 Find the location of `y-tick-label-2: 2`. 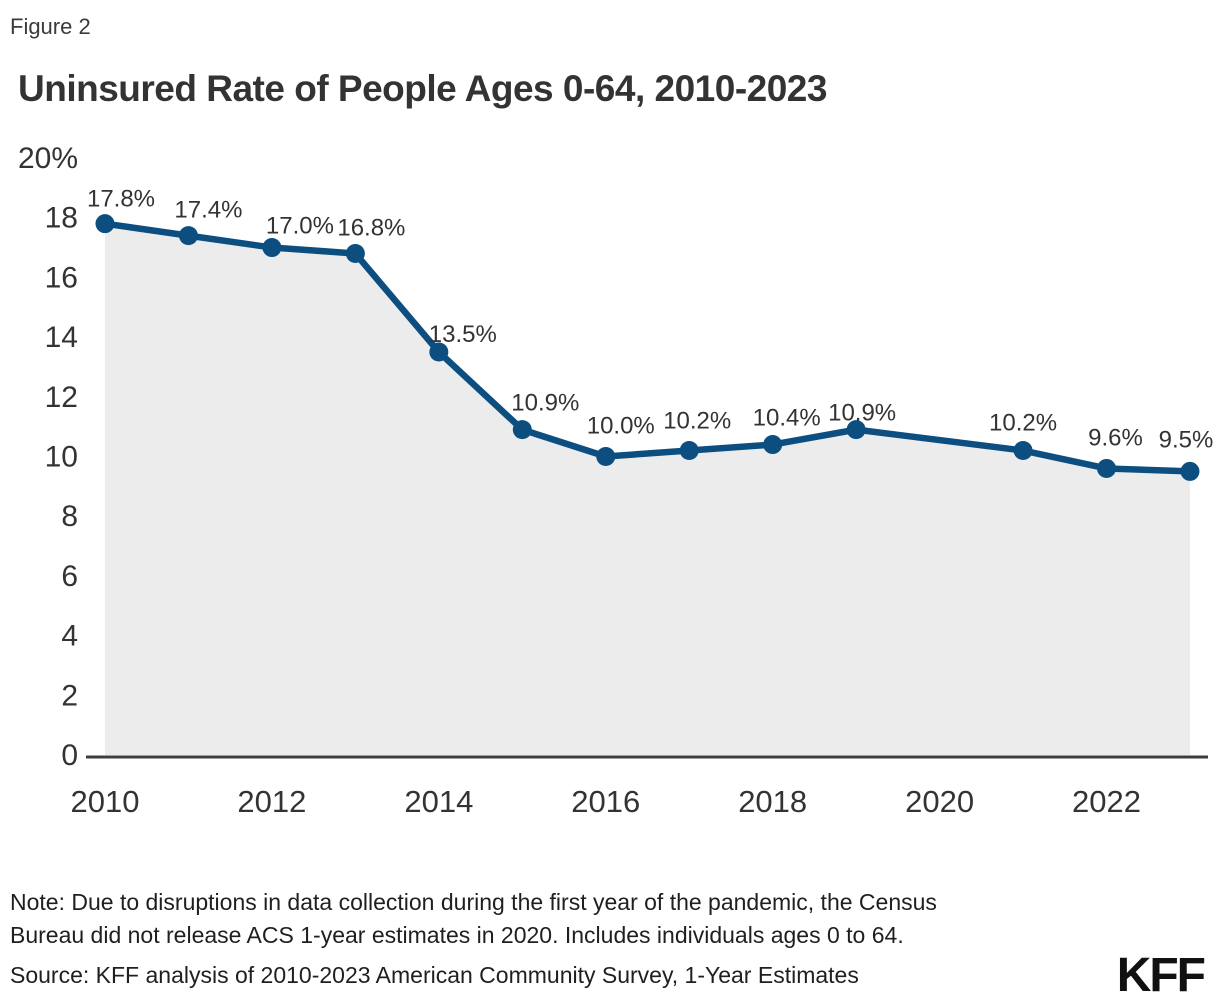

y-tick-label-2: 2 is located at coordinates (69, 695).